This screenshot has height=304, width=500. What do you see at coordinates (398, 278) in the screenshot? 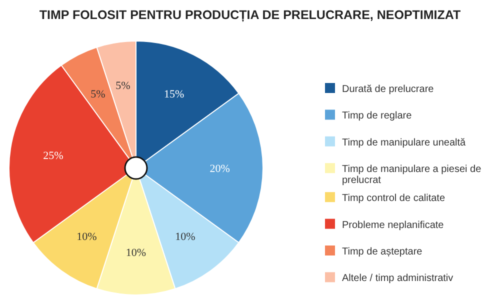
I see `legend-label: Altele / timp administrativ` at bounding box center [398, 278].